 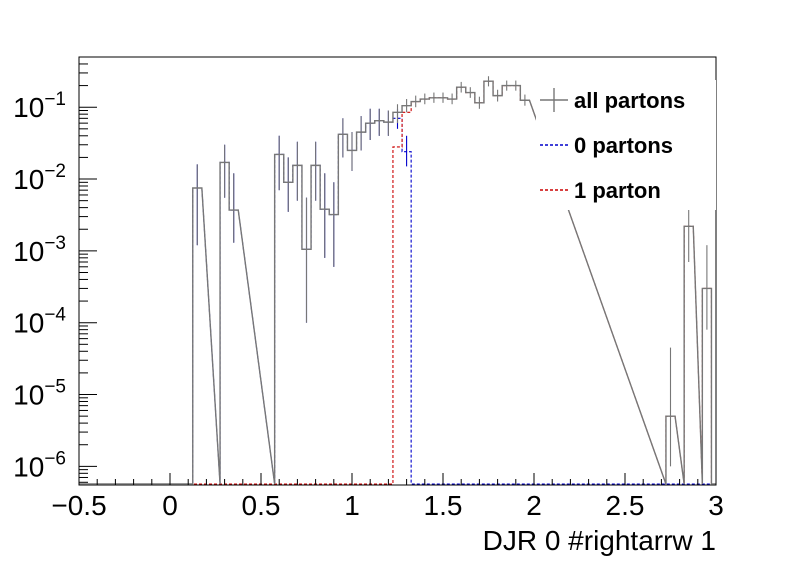 What do you see at coordinates (387, 497) in the screenshot?
I see `x-axis: −0.5 0 0.5 1 1.5 2 2.5 3` at bounding box center [387, 497].